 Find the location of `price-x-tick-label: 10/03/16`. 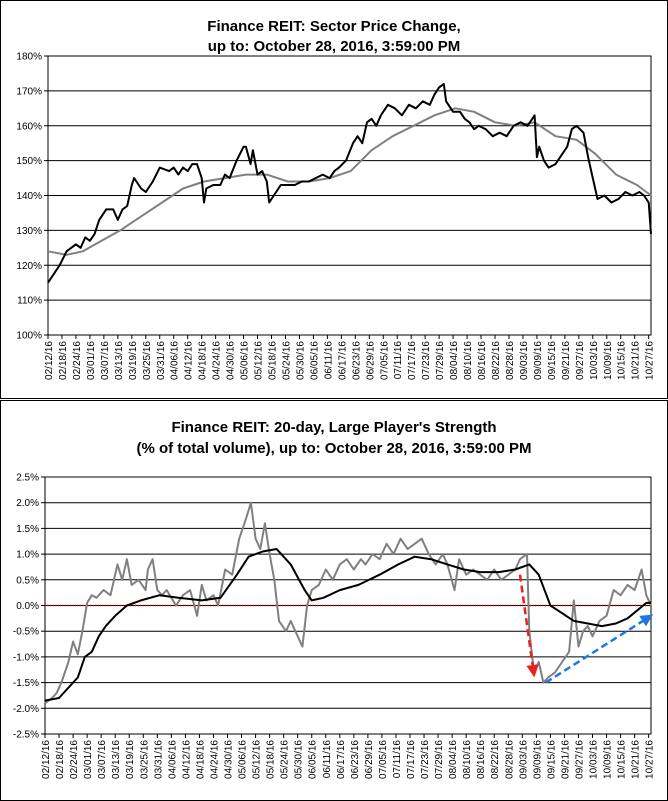

price-x-tick-label: 10/03/16 is located at coordinates (594, 360).